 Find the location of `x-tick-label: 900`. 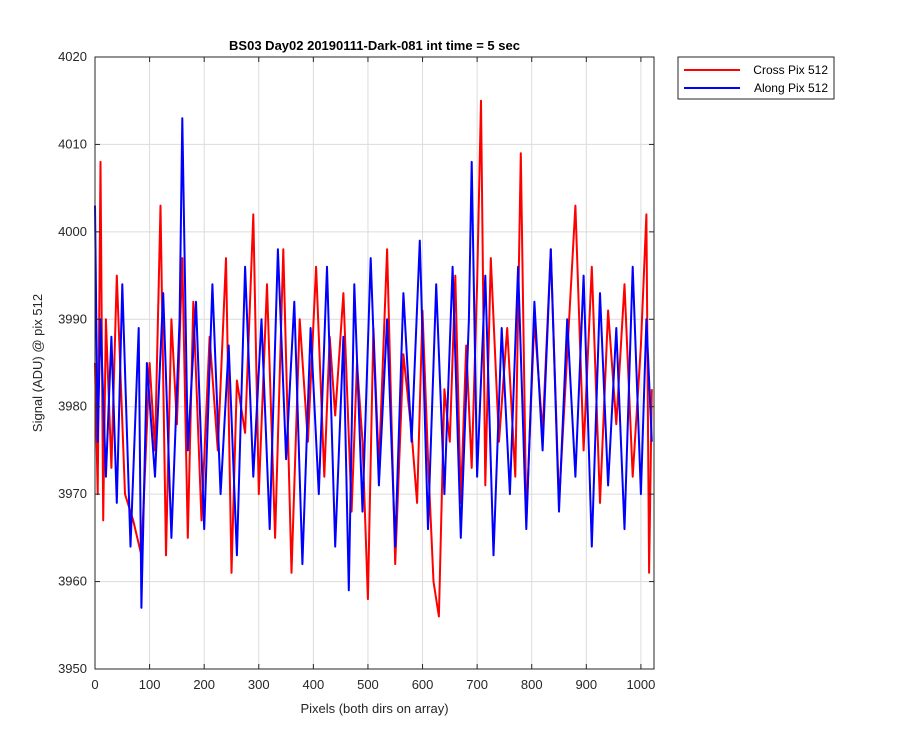

x-tick-label: 900 is located at coordinates (586, 684).